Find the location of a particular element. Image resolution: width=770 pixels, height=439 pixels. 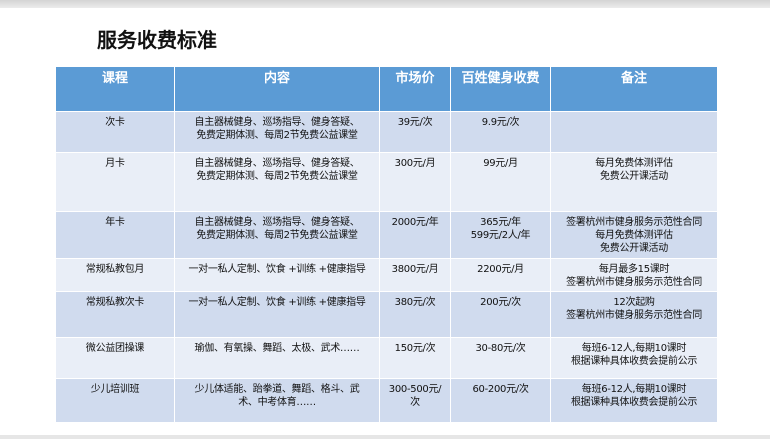

fee-line: 99元/月 is located at coordinates (500, 163).